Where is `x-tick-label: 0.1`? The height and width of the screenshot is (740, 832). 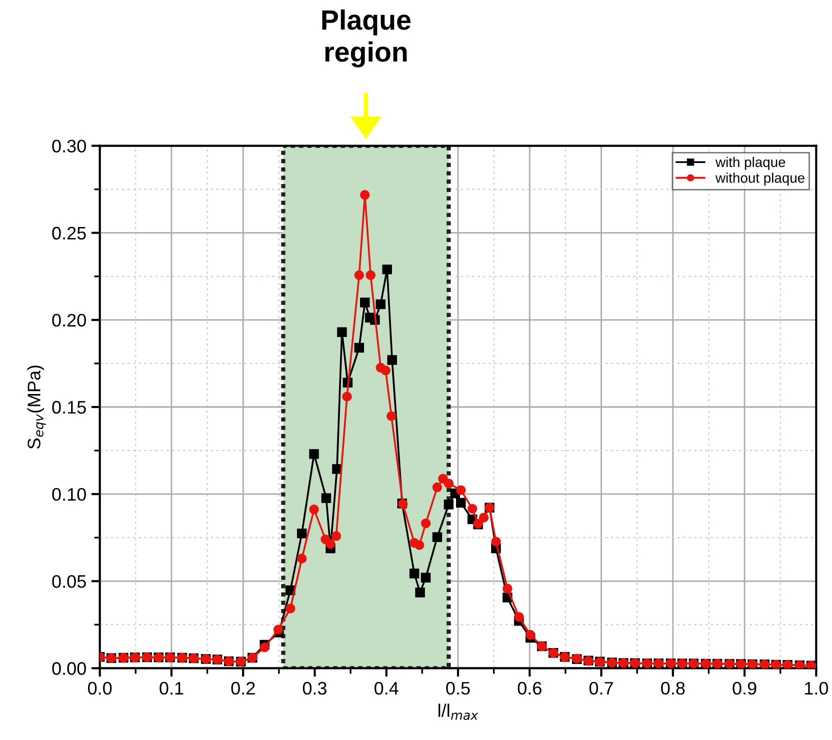 x-tick-label: 0.1 is located at coordinates (172, 688).